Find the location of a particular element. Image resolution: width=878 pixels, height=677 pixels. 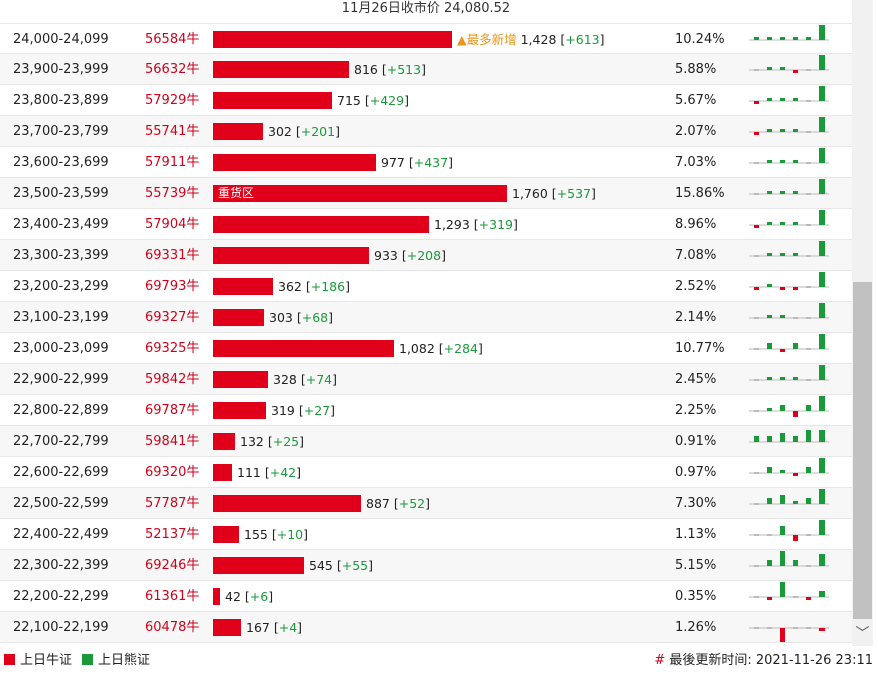

table-row: 22,100-22,199 60478牛 167 [+4] 1.26% is located at coordinates (426, 627).